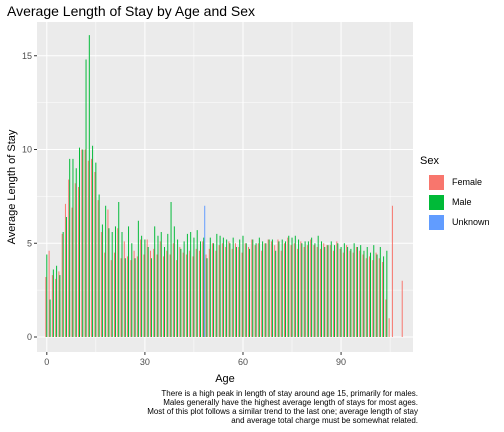 Image resolution: width=504 pixels, height=432 pixels. I want to click on y-axis-title: Average Length of Stay, so click(12, 186).